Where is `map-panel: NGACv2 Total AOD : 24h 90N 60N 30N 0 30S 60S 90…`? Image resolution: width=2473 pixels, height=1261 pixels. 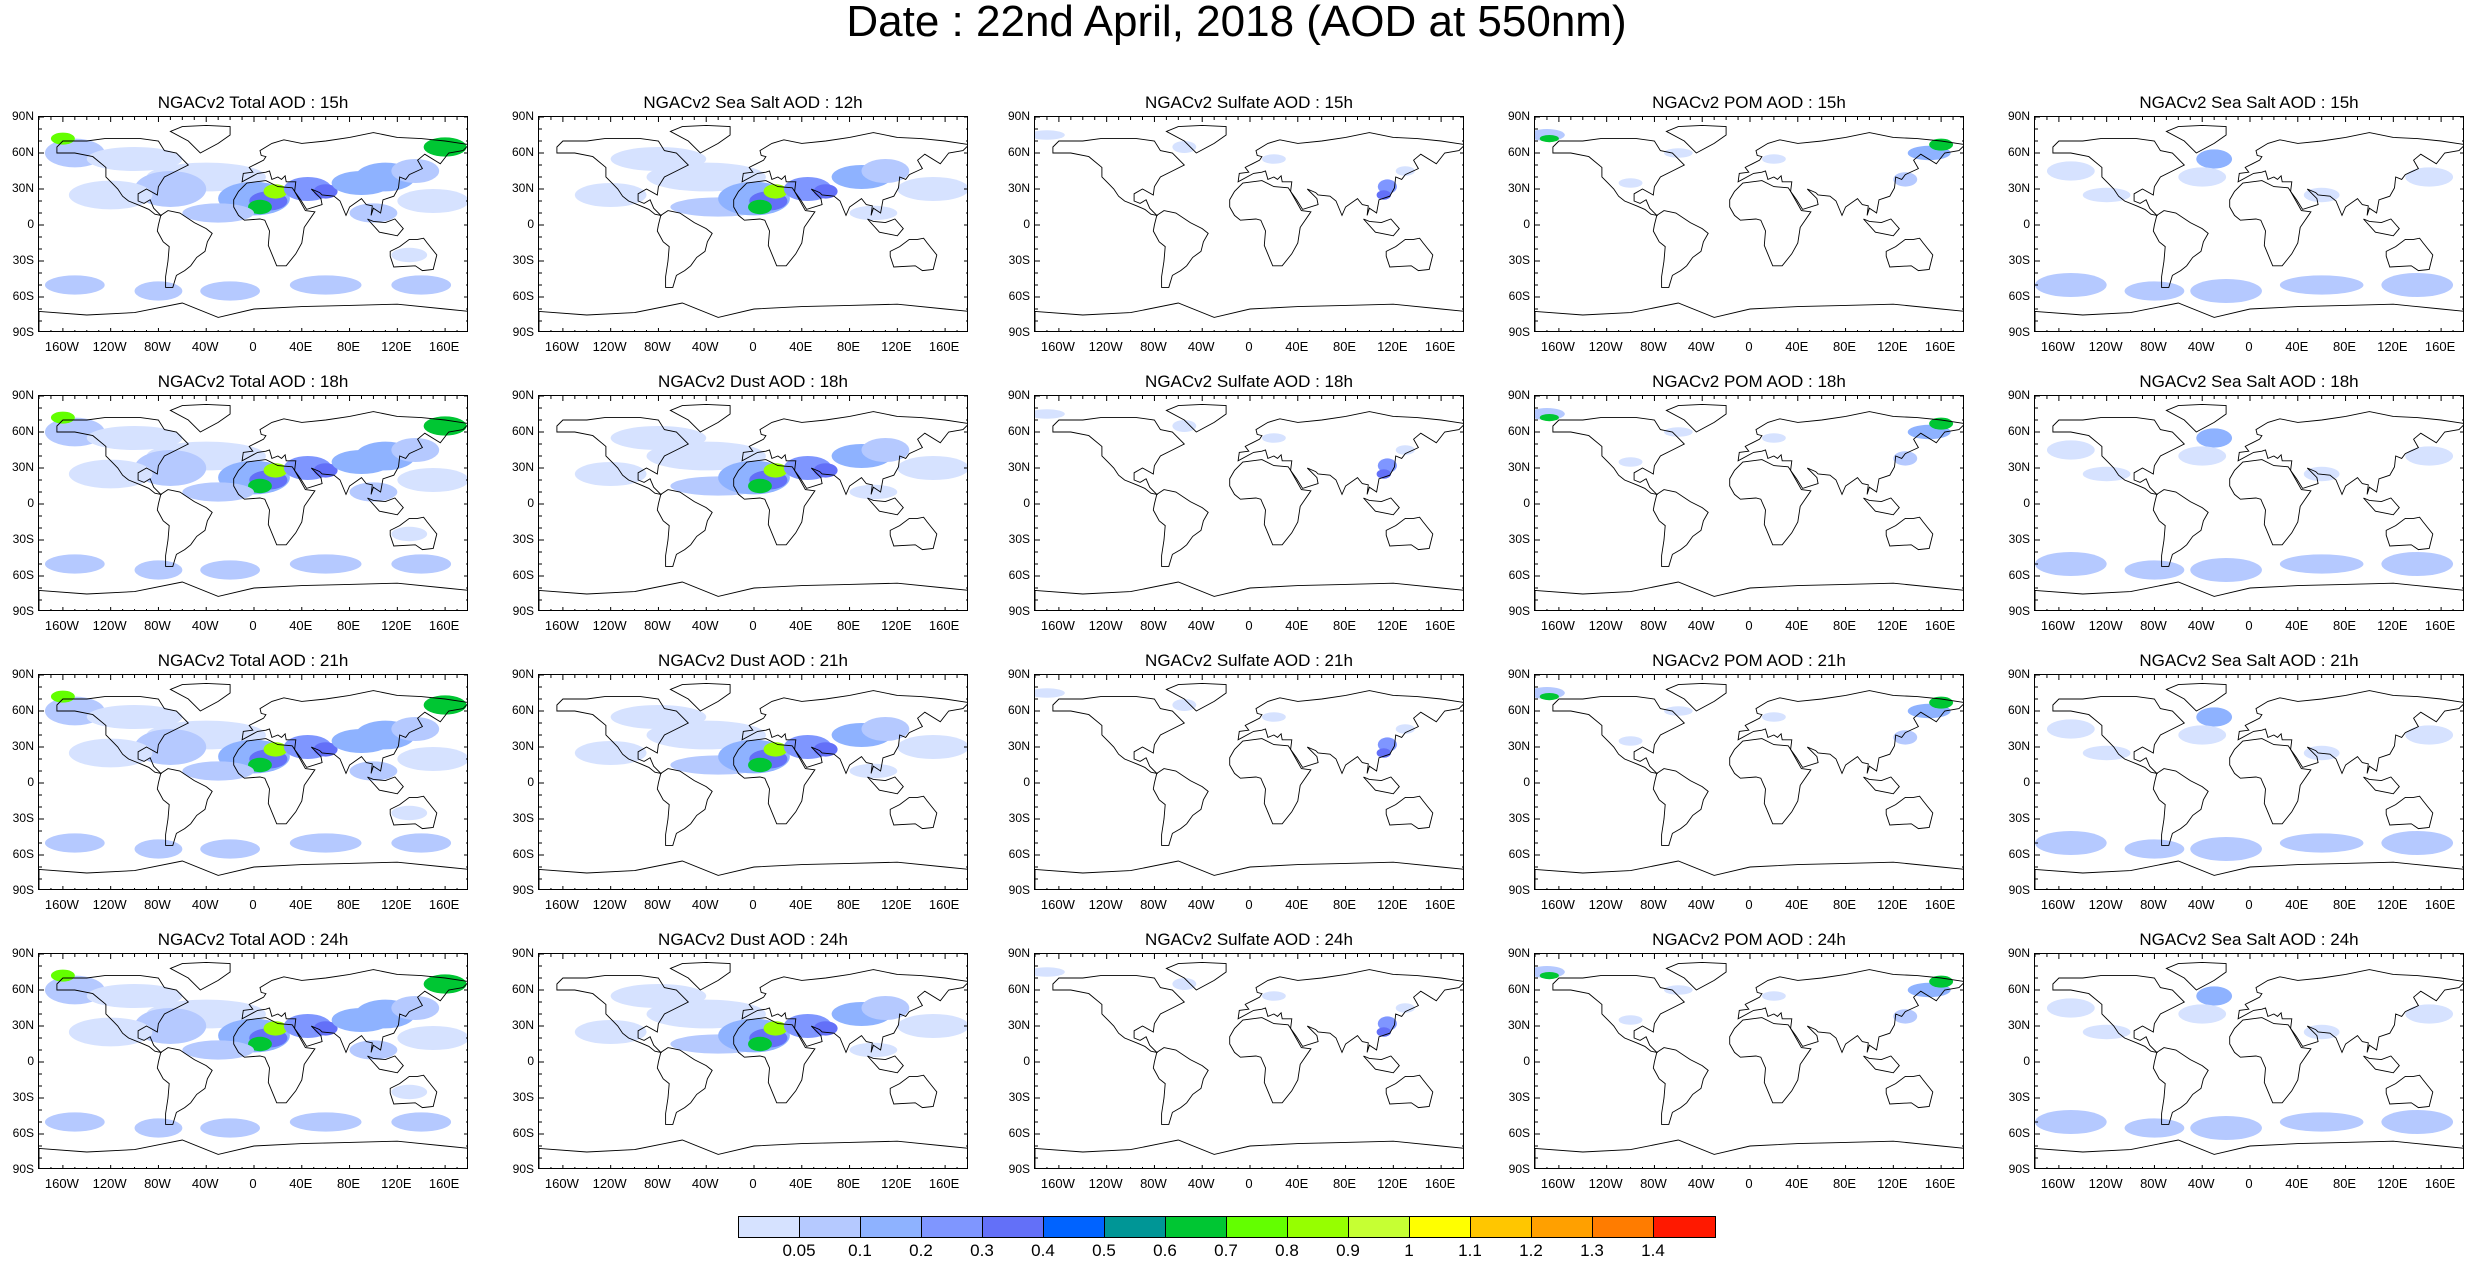 map-panel: NGACv2 Total AOD : 24h 90N 60N 30N 0 30S 60S 90… is located at coordinates (239, 1065).